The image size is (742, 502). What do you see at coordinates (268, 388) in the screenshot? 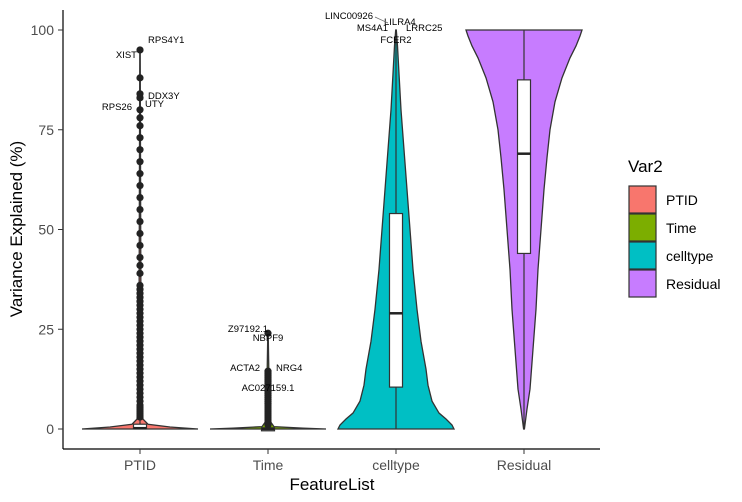
I see `gene-label: AC027159.1` at bounding box center [268, 388].